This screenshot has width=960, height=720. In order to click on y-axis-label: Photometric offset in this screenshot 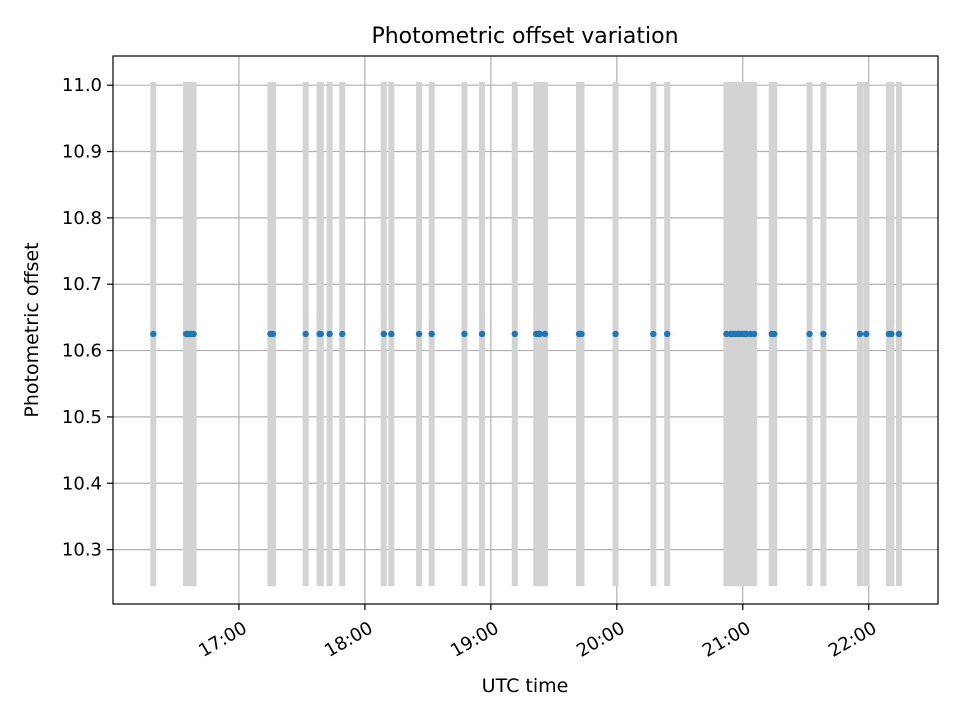, I will do `click(32, 329)`.